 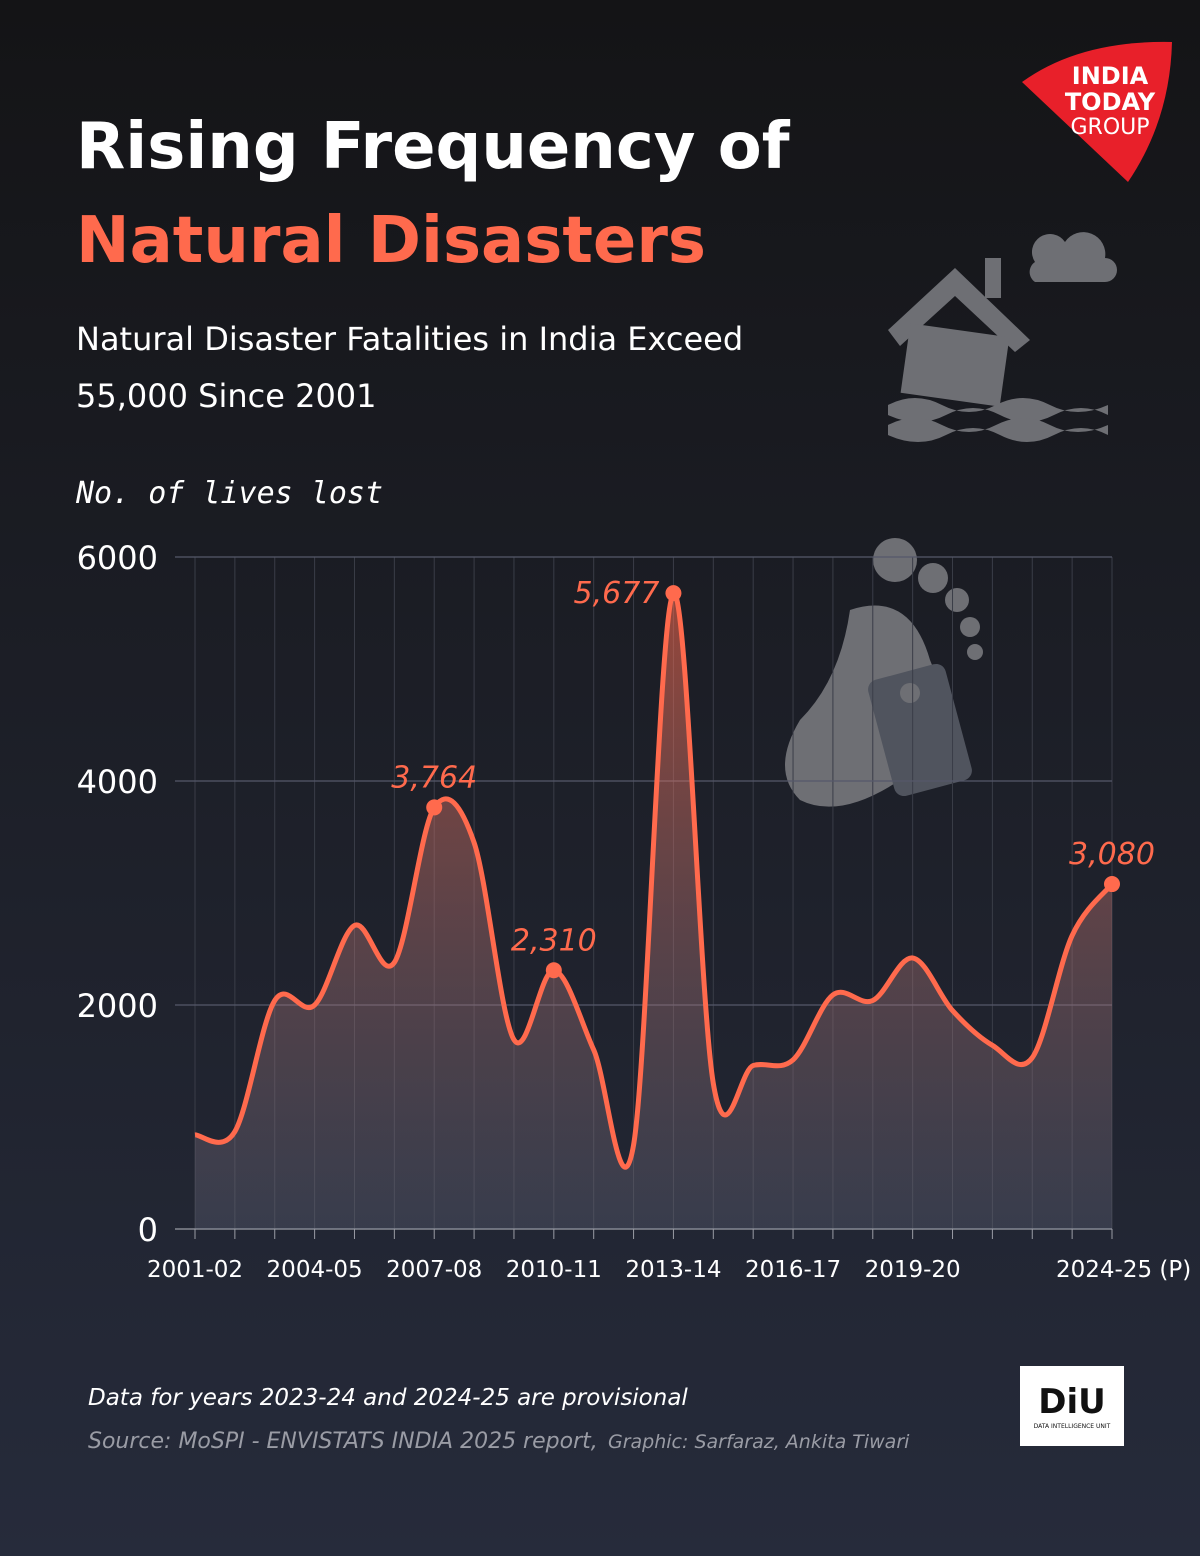 What do you see at coordinates (1112, 854) in the screenshot?
I see `data-label: 3,080` at bounding box center [1112, 854].